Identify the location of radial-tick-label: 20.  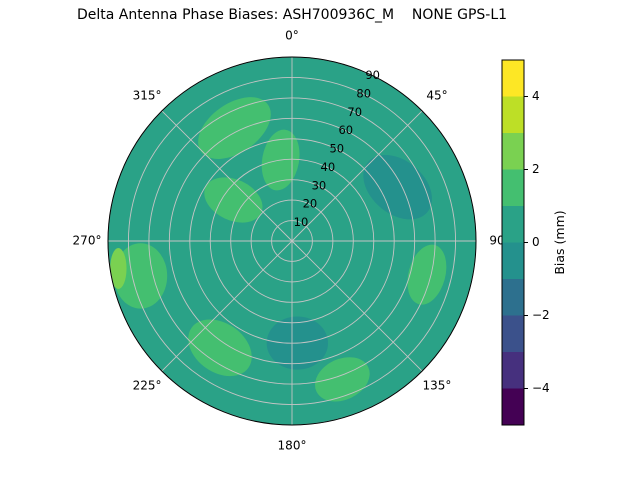
(310, 204).